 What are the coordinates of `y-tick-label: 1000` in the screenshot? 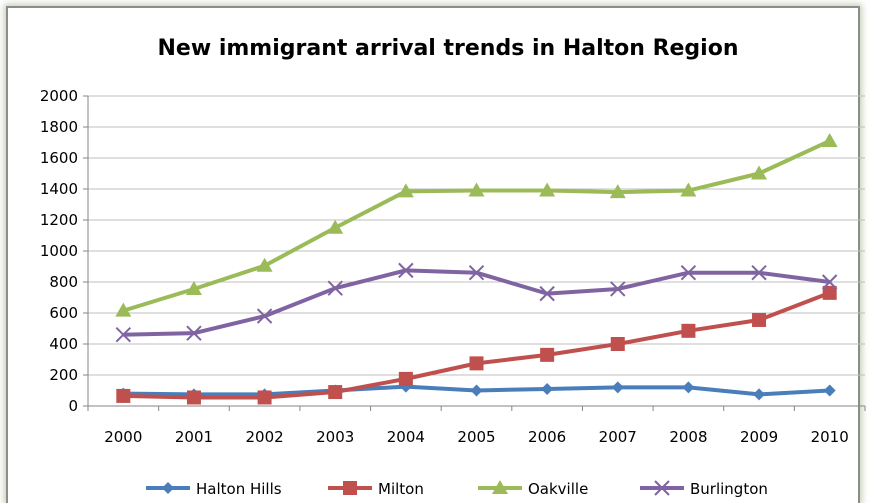 It's located at (59, 251).